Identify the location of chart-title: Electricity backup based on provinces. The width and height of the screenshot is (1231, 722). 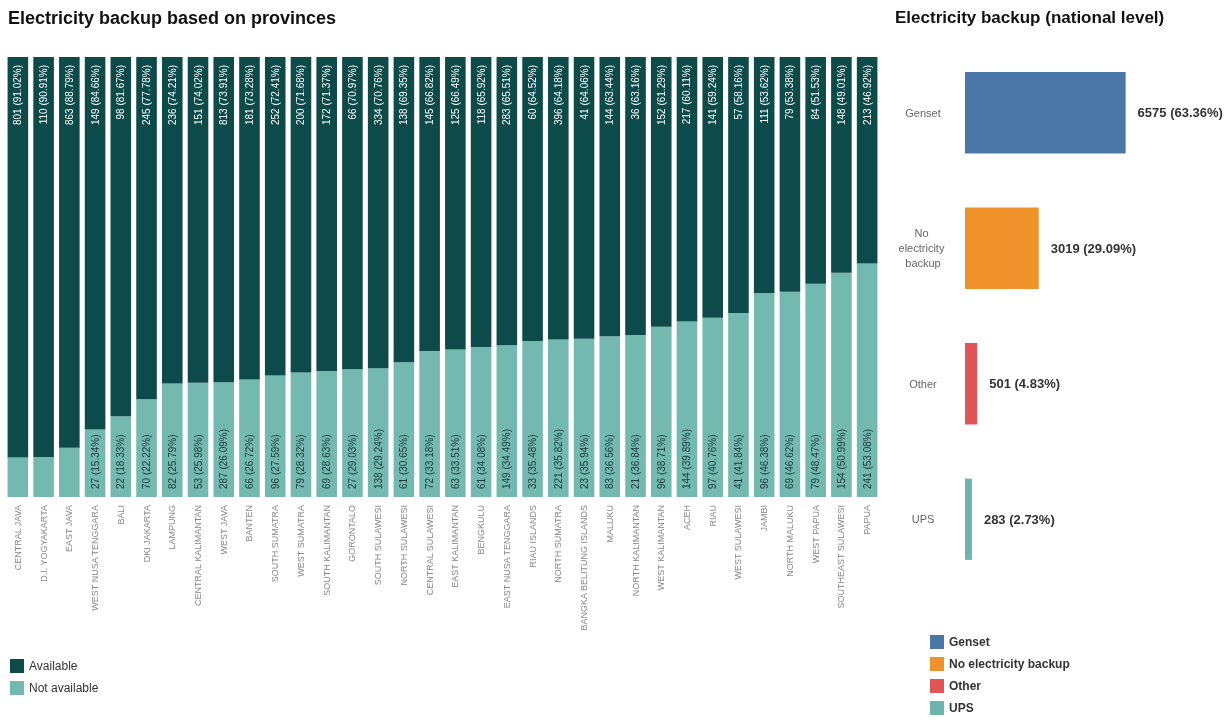
(172, 18).